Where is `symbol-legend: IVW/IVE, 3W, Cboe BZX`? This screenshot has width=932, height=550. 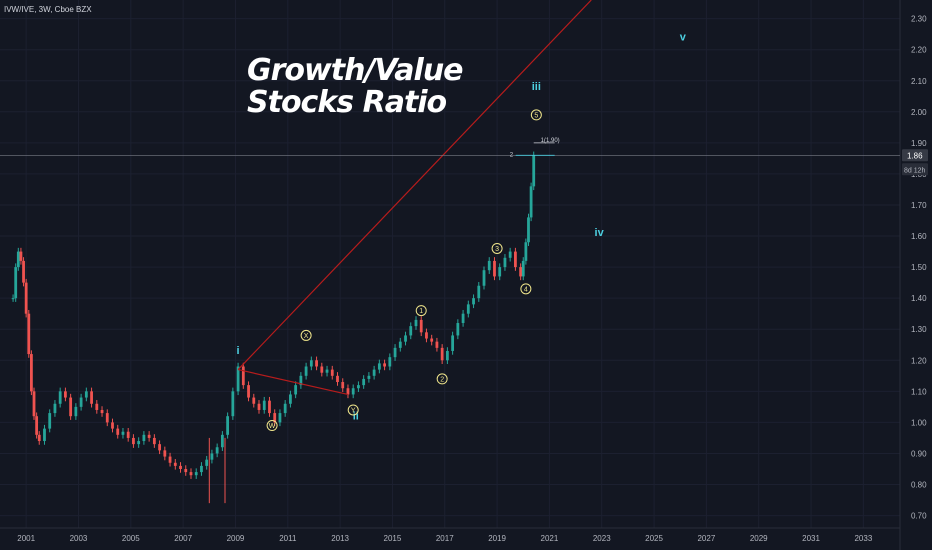
symbol-legend: IVW/IVE, 3W, Cboe BZX is located at coordinates (48, 9).